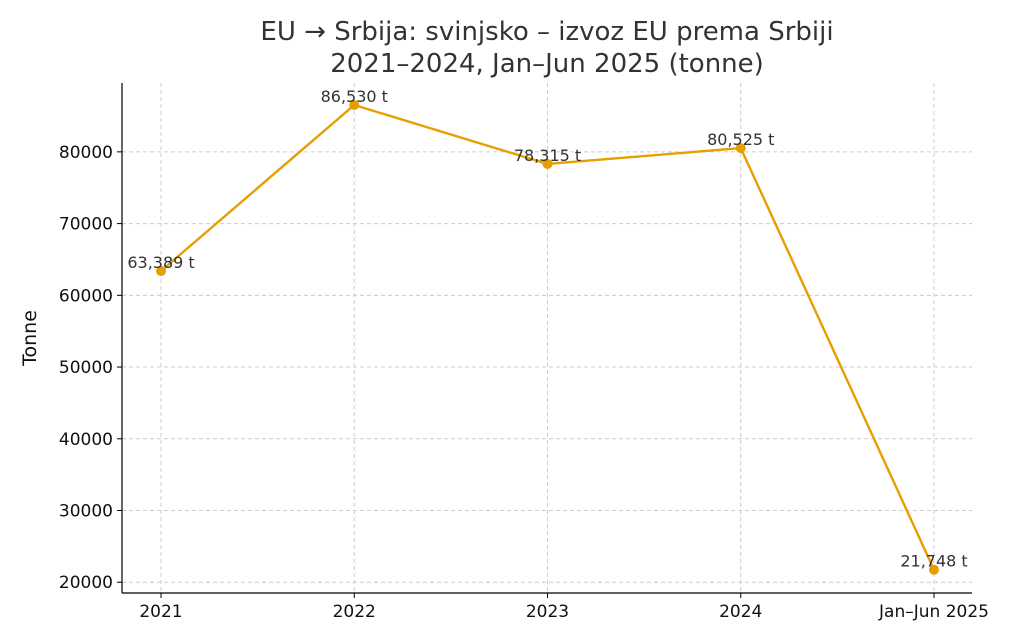 The height and width of the screenshot is (640, 1024). I want to click on y-tick-label: 50000, so click(86, 368).